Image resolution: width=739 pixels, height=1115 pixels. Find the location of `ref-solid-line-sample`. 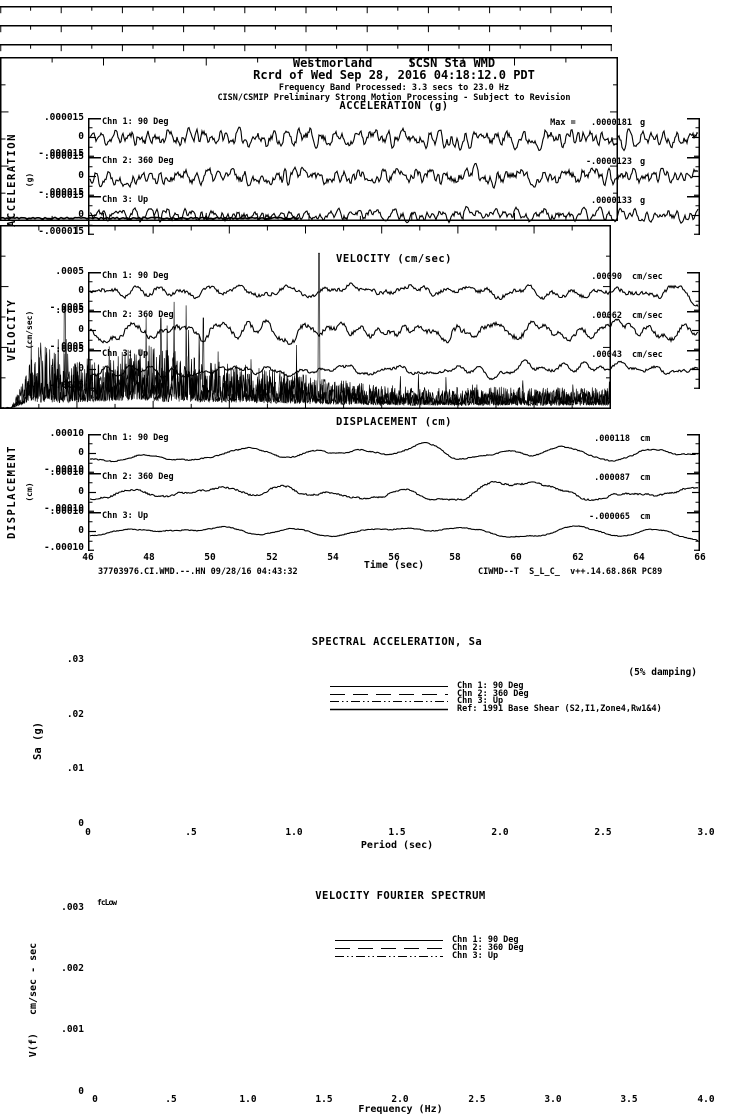

ref-solid-line-sample is located at coordinates (389, 709).